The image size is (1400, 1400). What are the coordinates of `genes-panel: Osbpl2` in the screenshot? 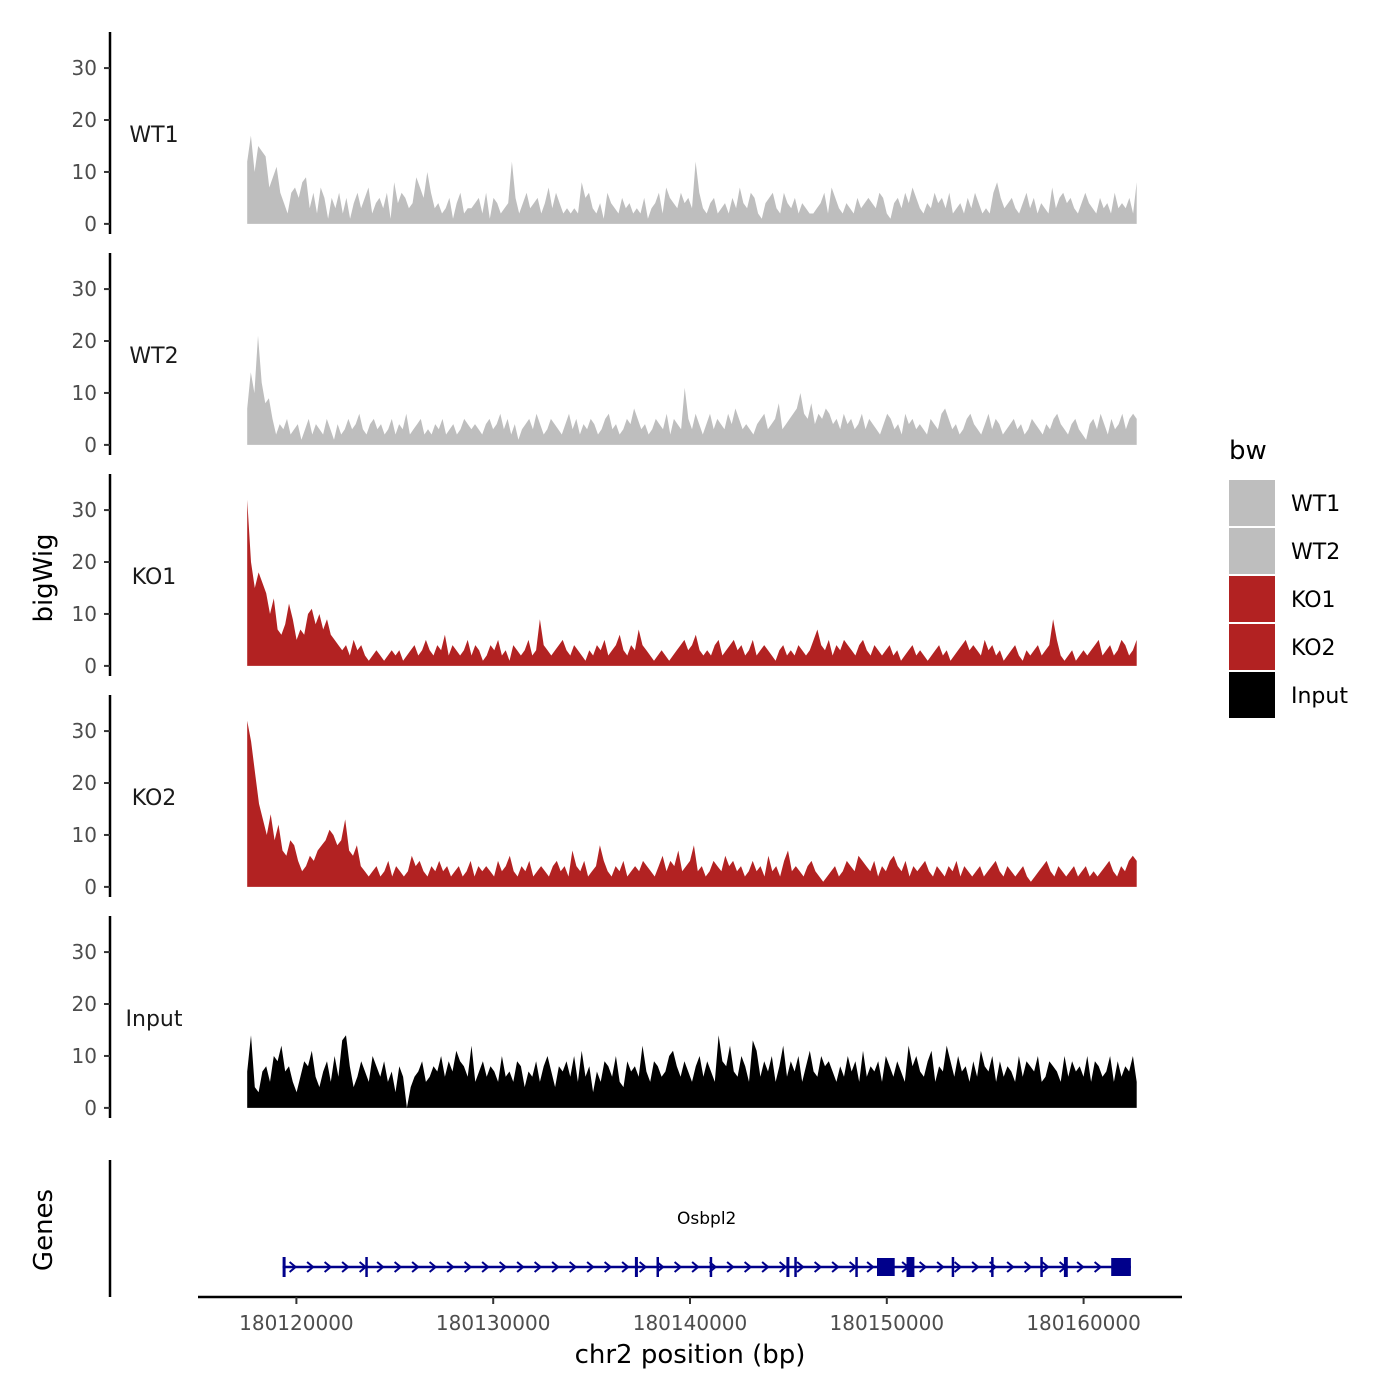 It's located at (619, 1228).